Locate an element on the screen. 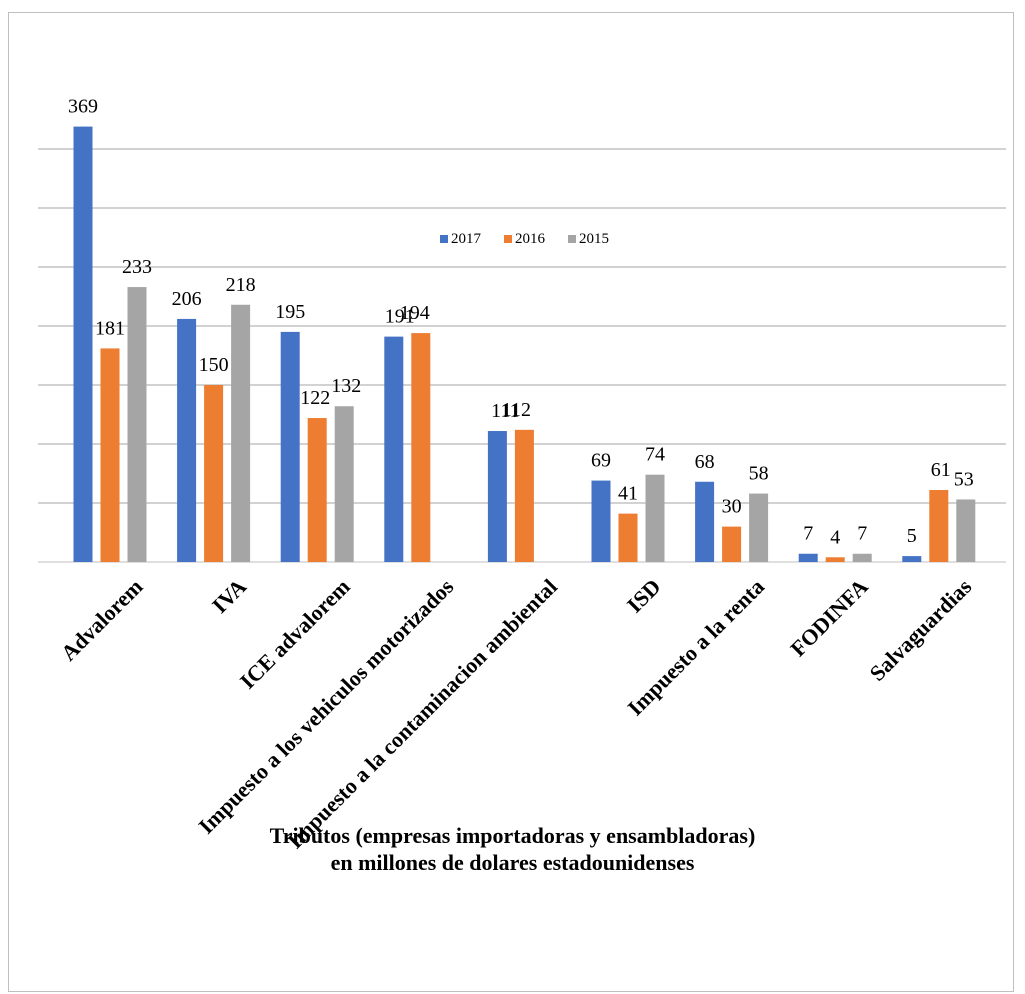 The width and height of the screenshot is (1025, 994). x-axis-title-line-2: en millones de dolares estadounidenses is located at coordinates (512, 862).